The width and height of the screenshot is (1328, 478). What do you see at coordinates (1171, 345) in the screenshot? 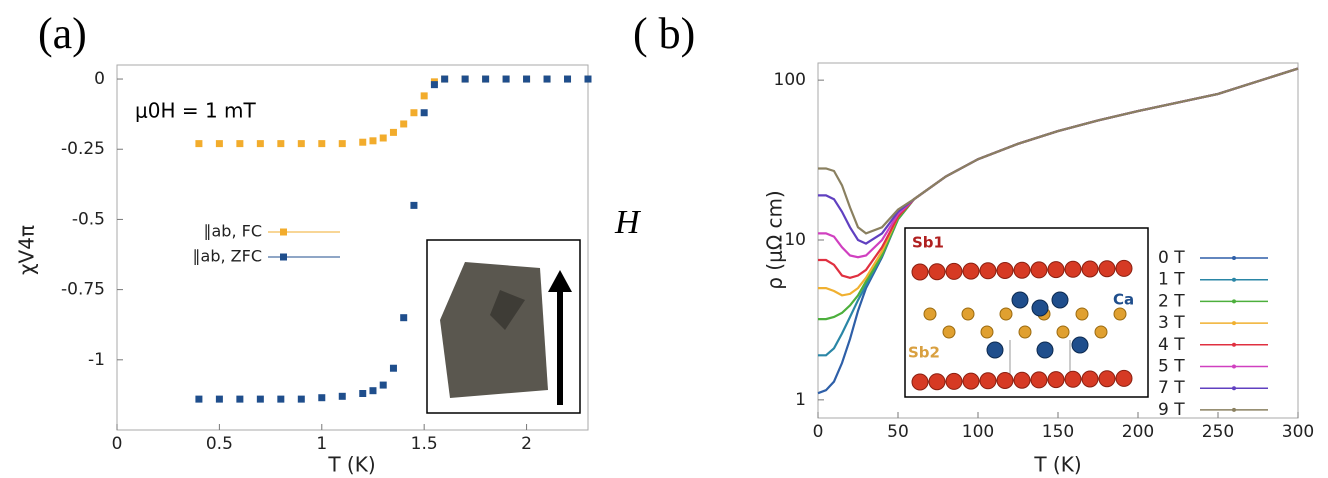
I see `legend-label: 4 T` at bounding box center [1171, 345].